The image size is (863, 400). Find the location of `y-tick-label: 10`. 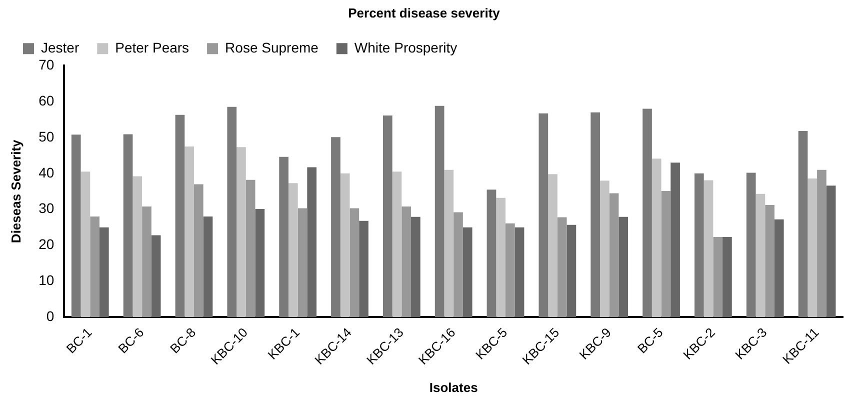

y-tick-label: 10 is located at coordinates (46, 280).